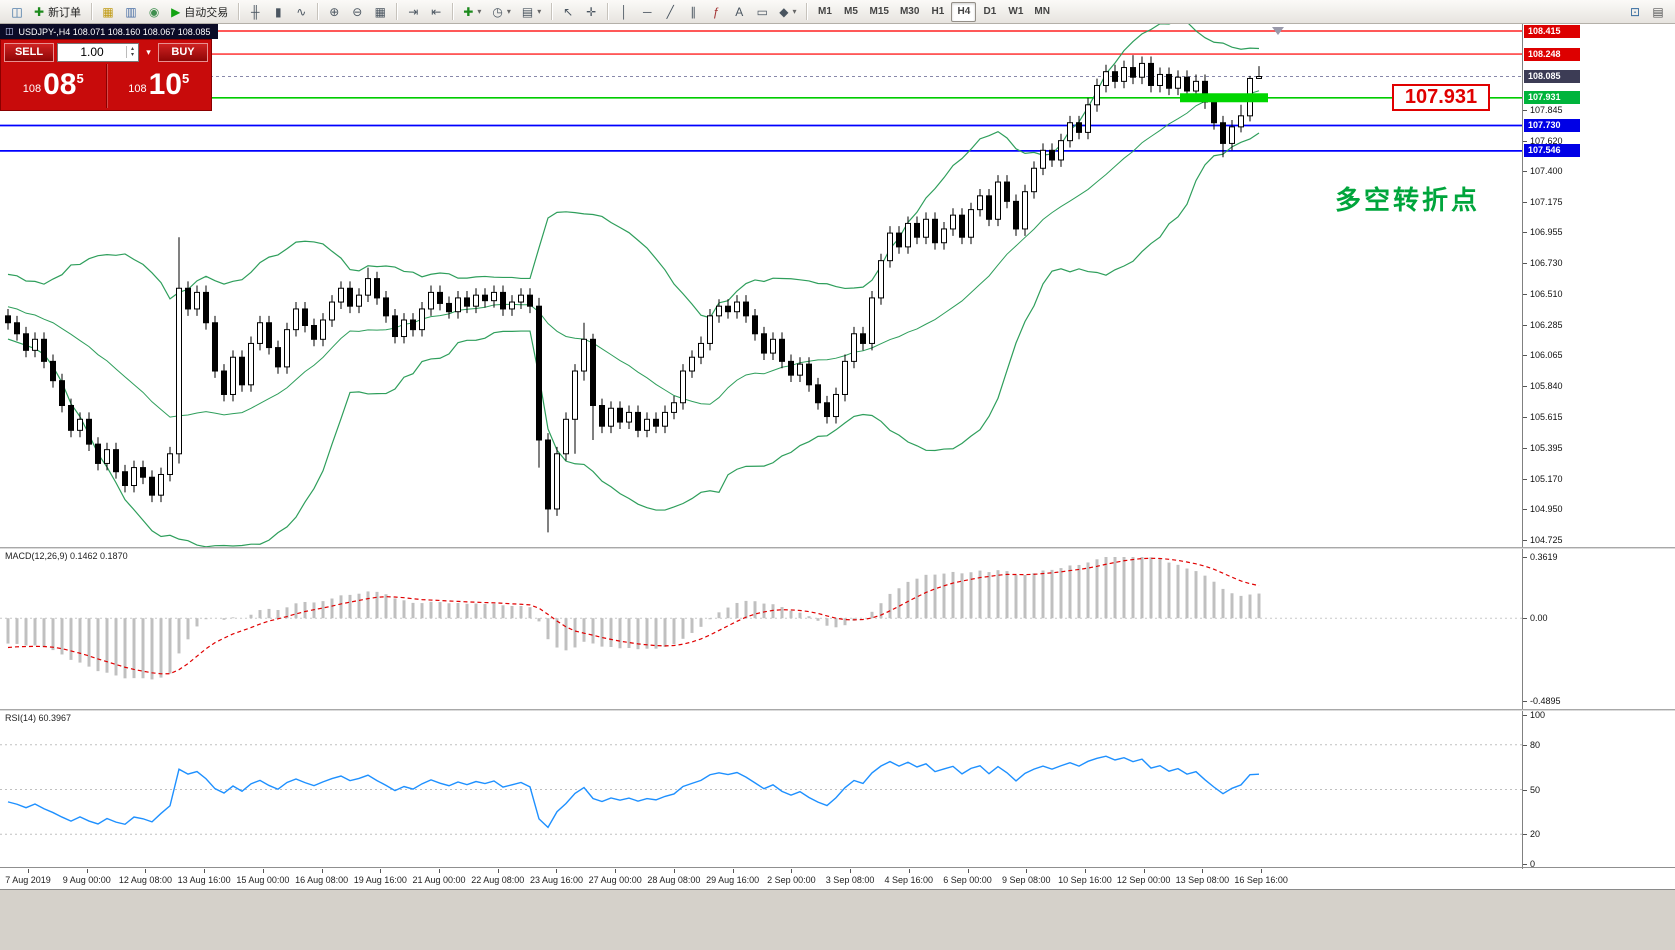  Describe the element at coordinates (278, 12) in the screenshot. I see `candlestick-chart-button: ▮` at that location.